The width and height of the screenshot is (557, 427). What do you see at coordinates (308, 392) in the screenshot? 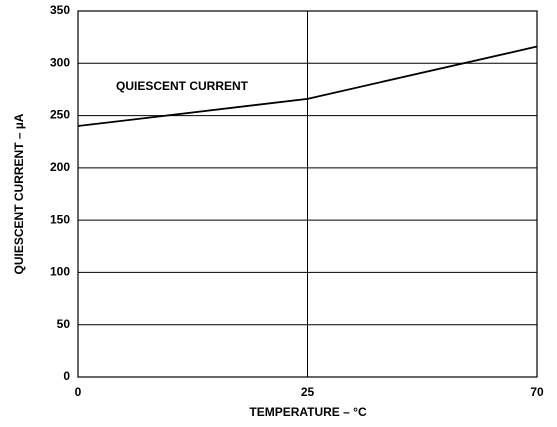
I see `x-tick-label: 25` at bounding box center [308, 392].